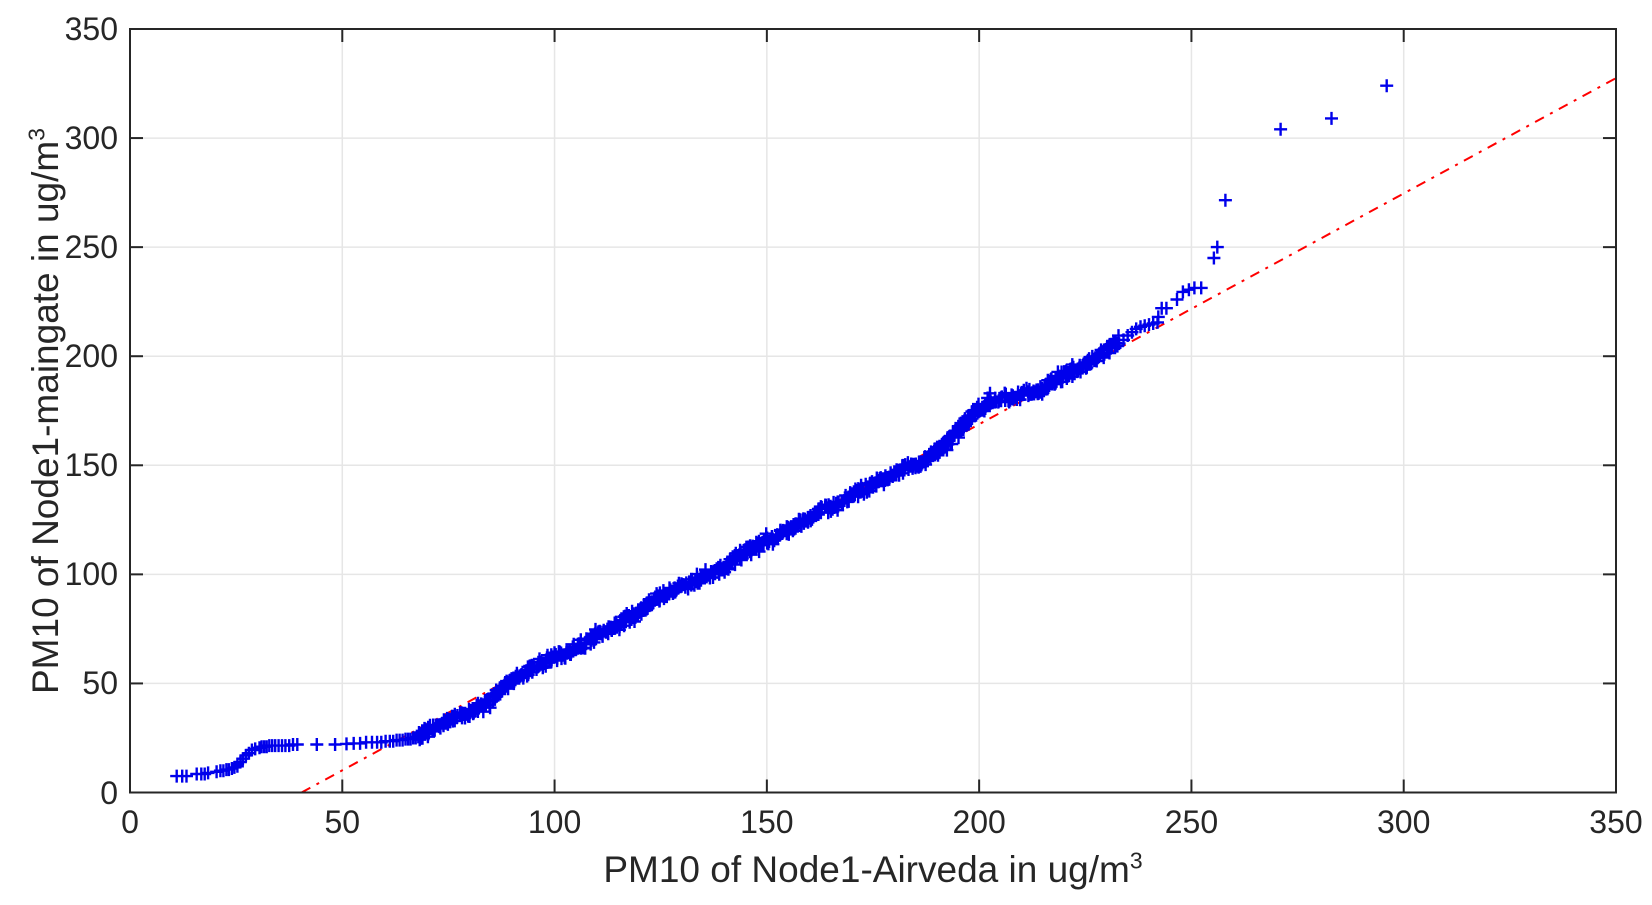 This screenshot has width=1652, height=905. Describe the element at coordinates (130, 822) in the screenshot. I see `x-tick-label: 0` at that location.